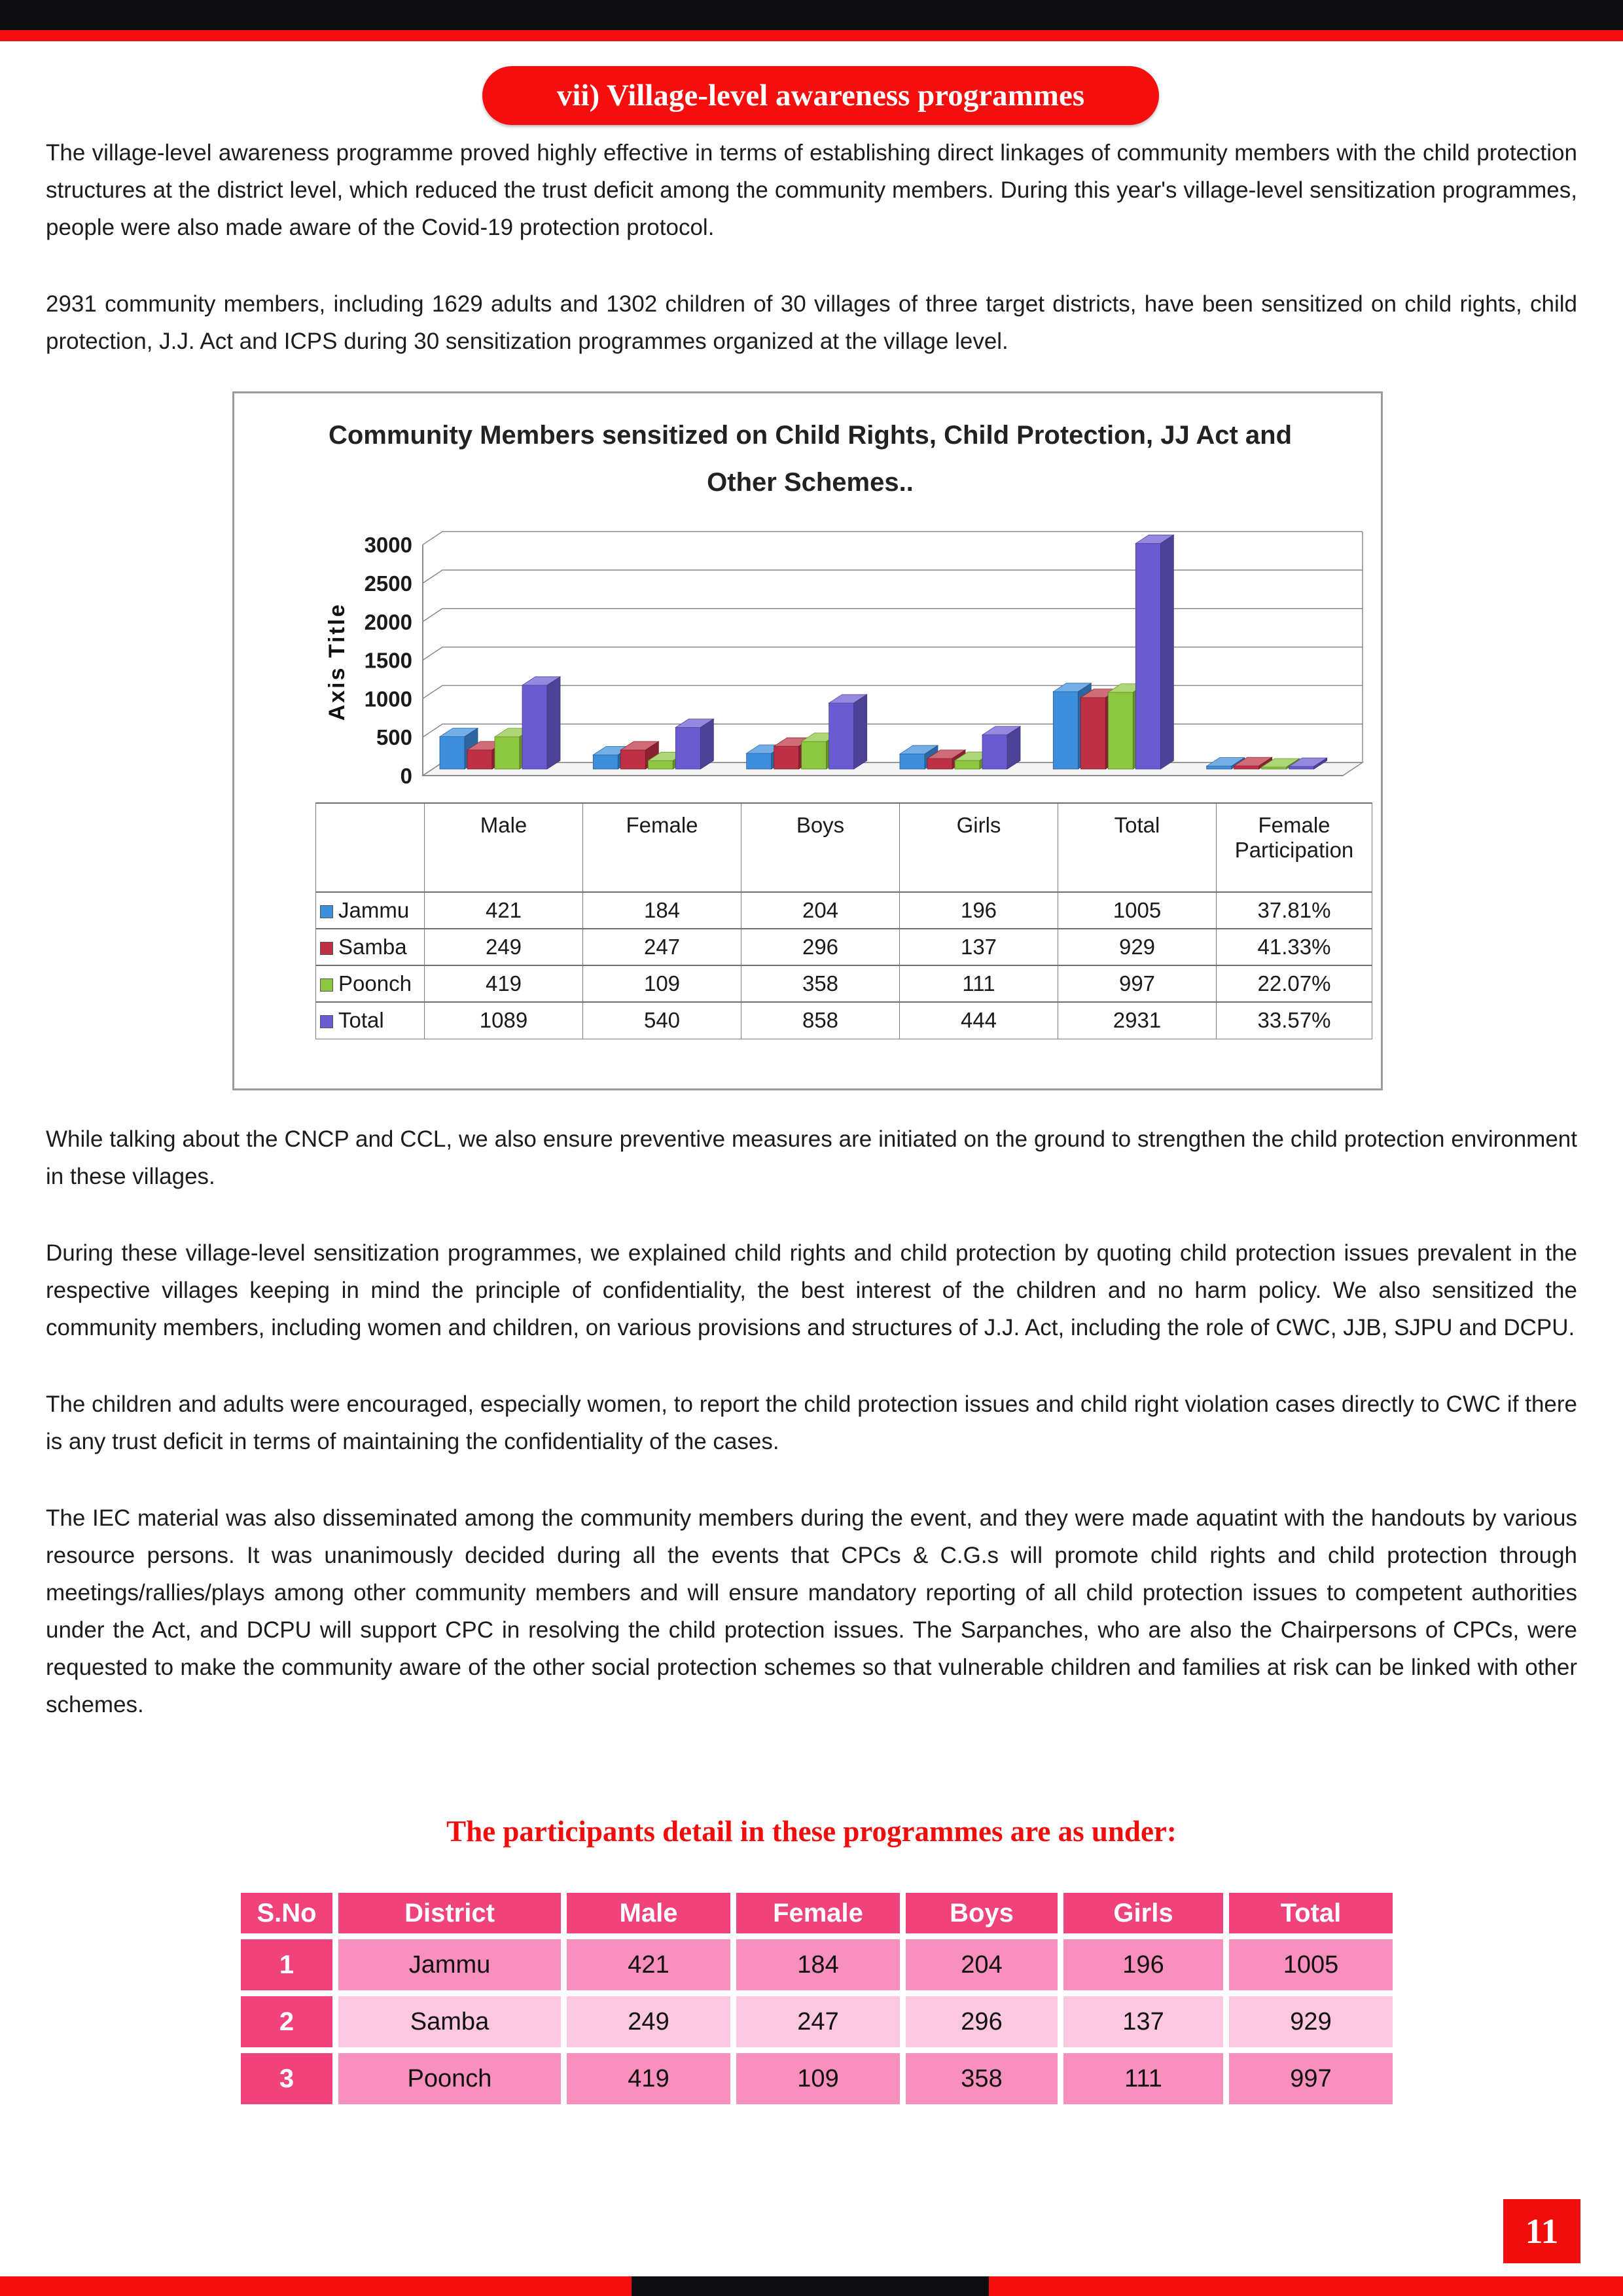  What do you see at coordinates (1143, 1964) in the screenshot?
I see `participants-data-cell: 196` at bounding box center [1143, 1964].